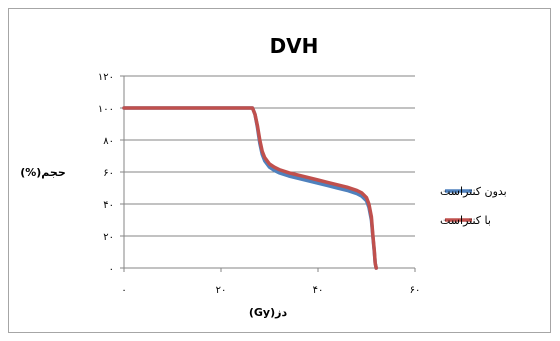 The width and height of the screenshot is (560, 341). What do you see at coordinates (318, 290) in the screenshot?
I see `x-tick-label: ۴۰` at bounding box center [318, 290].